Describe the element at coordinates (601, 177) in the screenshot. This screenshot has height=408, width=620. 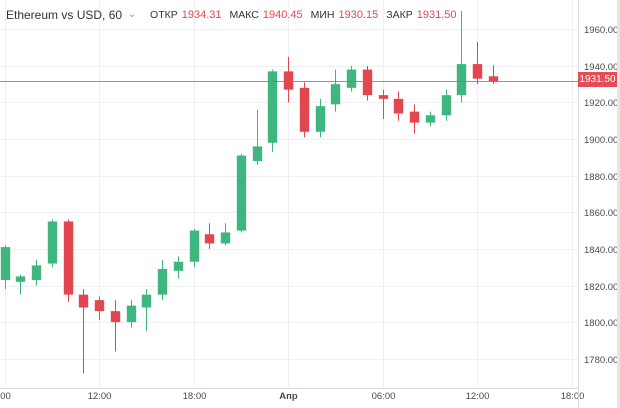
I see `y-tick-label: 1880.00` at that location.